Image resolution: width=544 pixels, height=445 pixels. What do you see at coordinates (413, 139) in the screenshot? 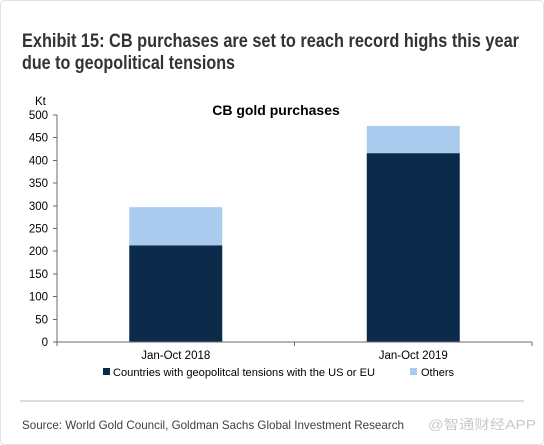
I see `bar-segment-s1-c1` at bounding box center [413, 139].